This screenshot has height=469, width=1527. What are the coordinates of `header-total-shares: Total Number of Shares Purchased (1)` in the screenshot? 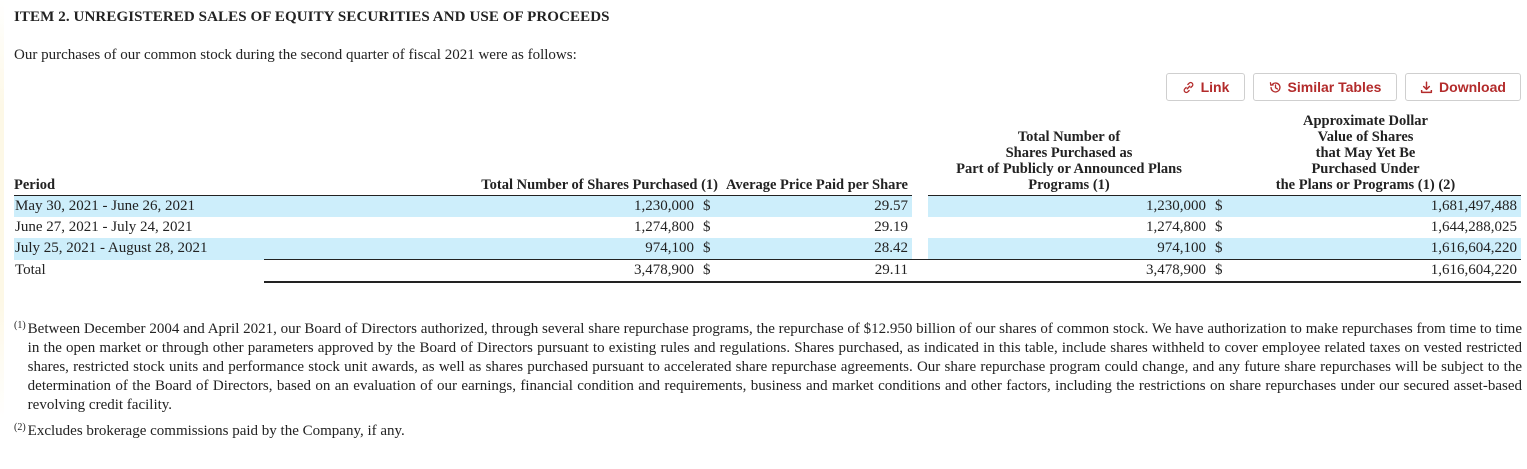 It's located at (494, 154).